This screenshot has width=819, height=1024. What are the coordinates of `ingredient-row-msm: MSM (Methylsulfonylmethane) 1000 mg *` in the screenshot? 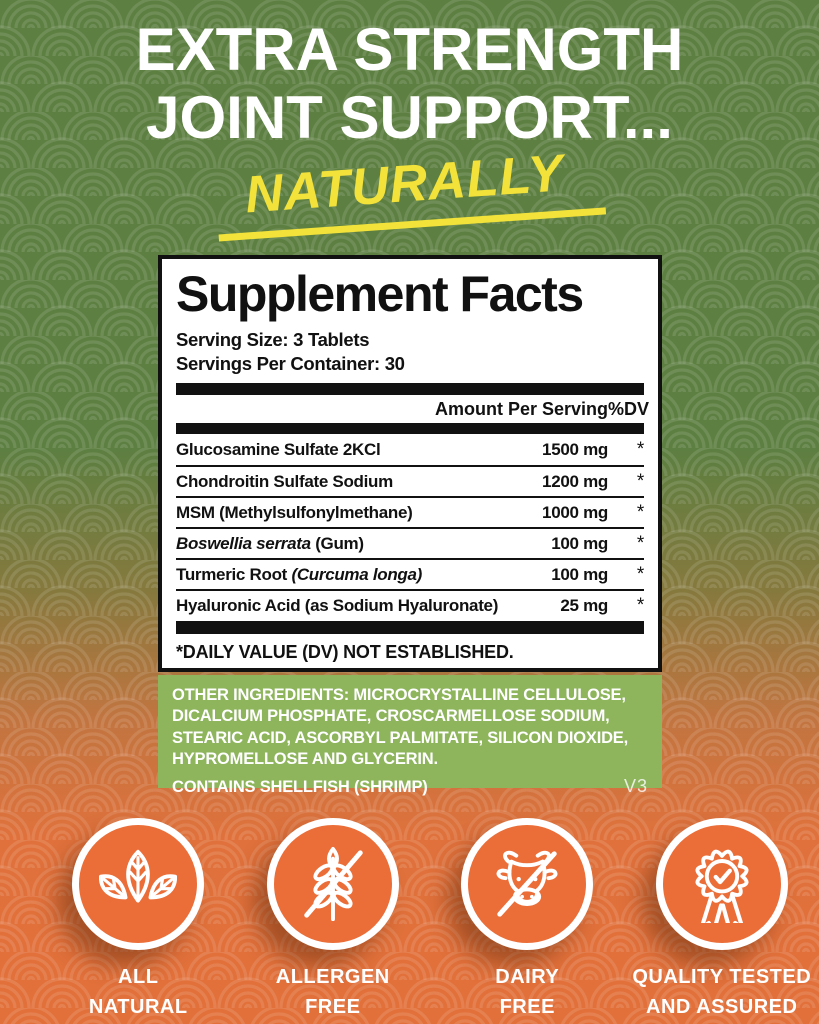 It's located at (410, 511).